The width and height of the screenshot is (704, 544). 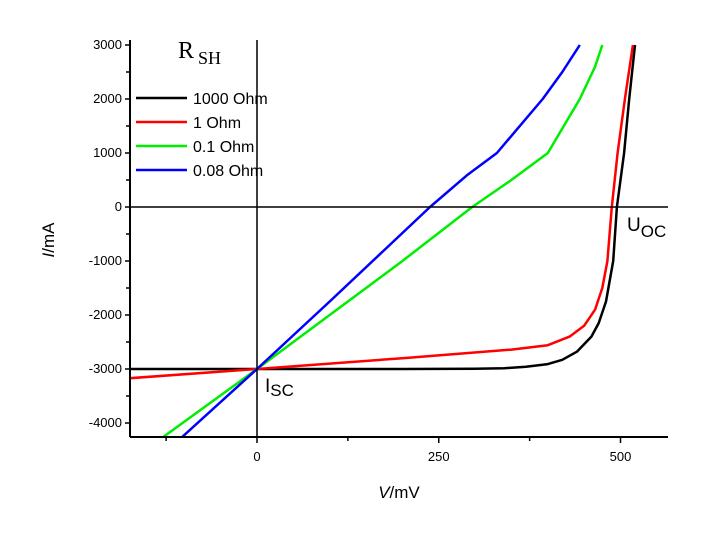 What do you see at coordinates (202, 135) in the screenshot?
I see `legend: 1000 Ohm 1 Ohm 0.1 Ohm 0.08 Ohm` at bounding box center [202, 135].